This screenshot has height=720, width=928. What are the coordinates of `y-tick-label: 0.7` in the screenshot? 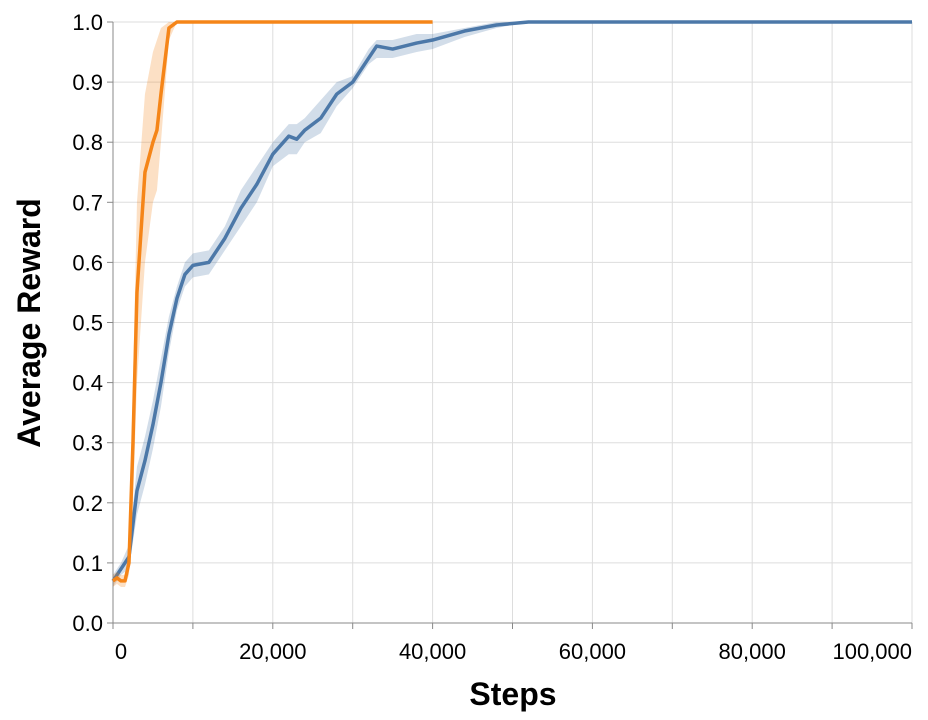 It's located at (87, 202).